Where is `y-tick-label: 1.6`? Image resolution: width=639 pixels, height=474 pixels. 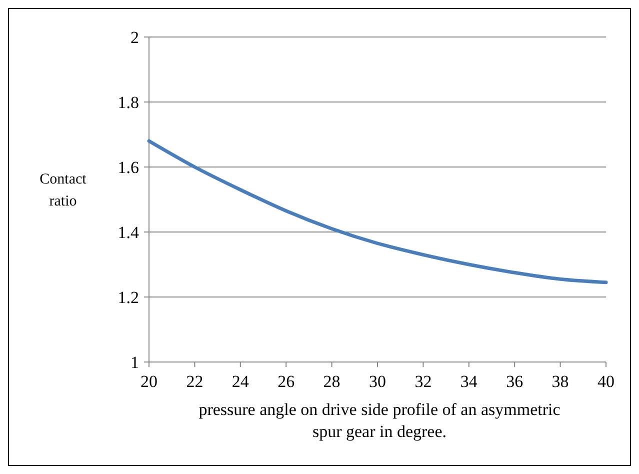
y-tick-label: 1.6 is located at coordinates (128, 167).